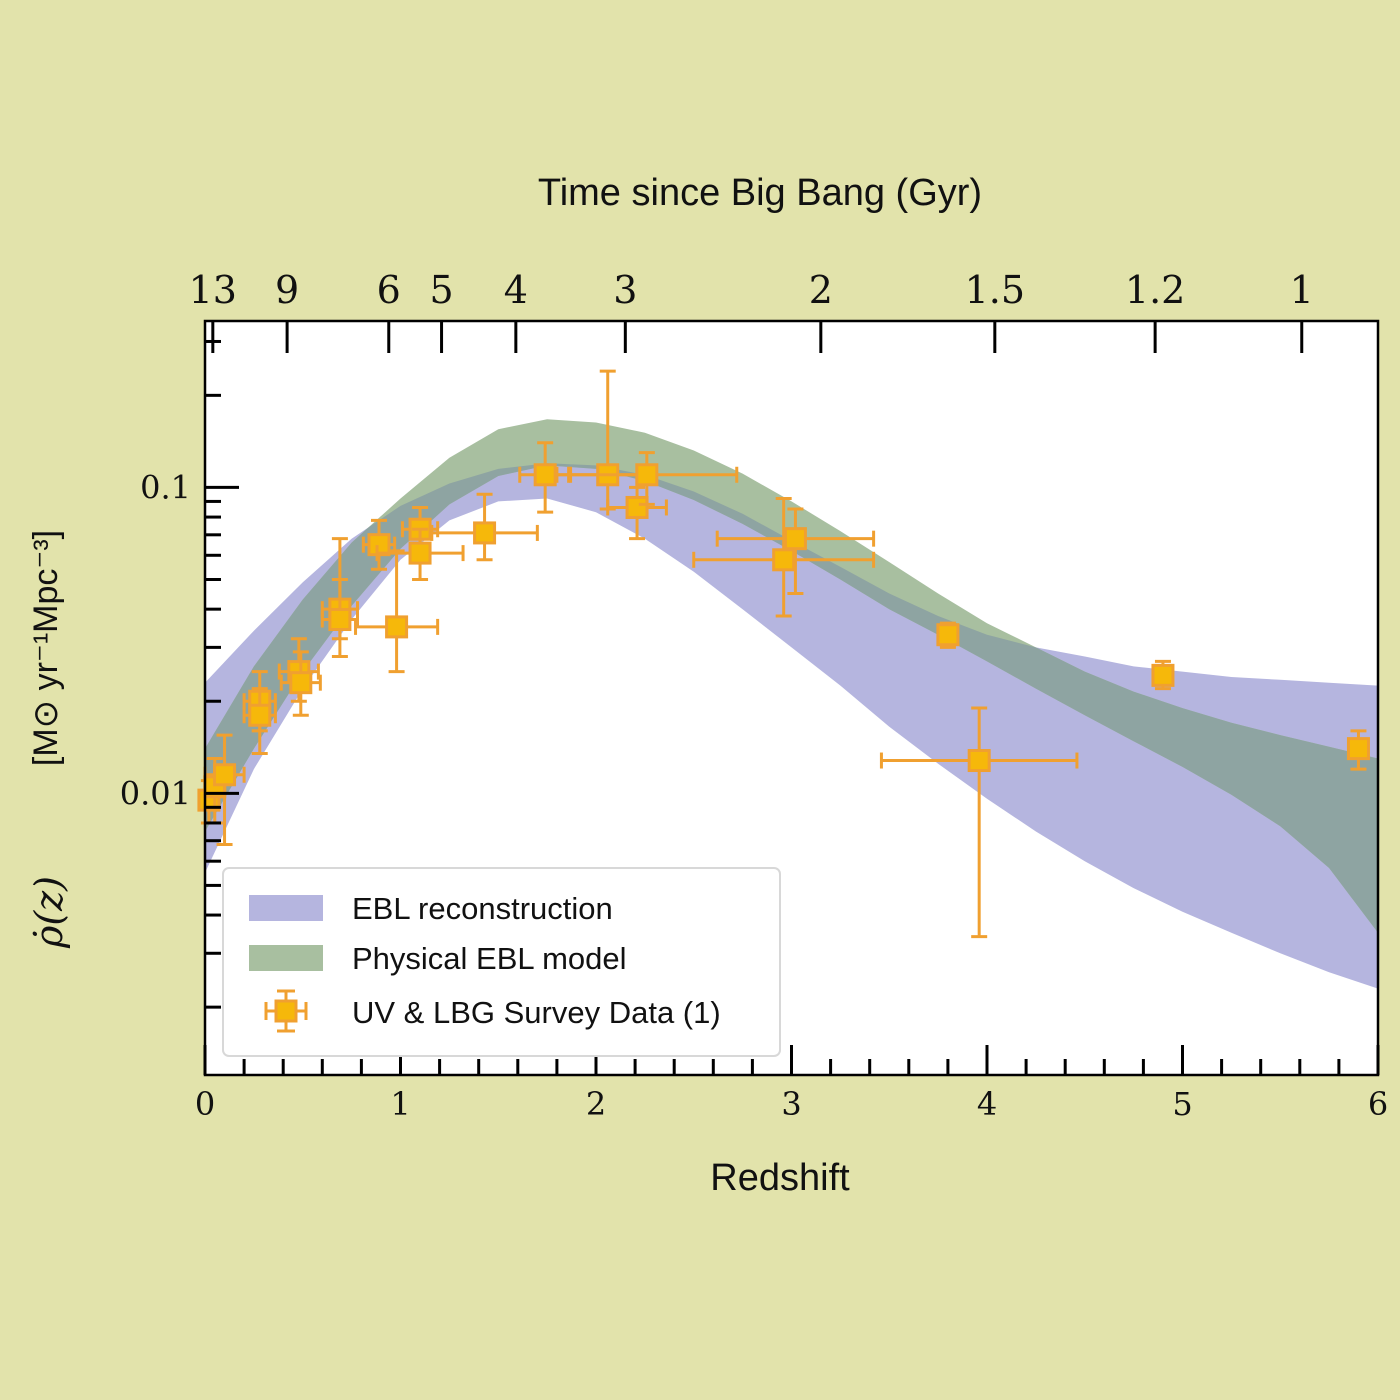 The image size is (1400, 1400). What do you see at coordinates (760, 193) in the screenshot?
I see `top-axis-label: Time since Big Bang (Gyr)` at bounding box center [760, 193].